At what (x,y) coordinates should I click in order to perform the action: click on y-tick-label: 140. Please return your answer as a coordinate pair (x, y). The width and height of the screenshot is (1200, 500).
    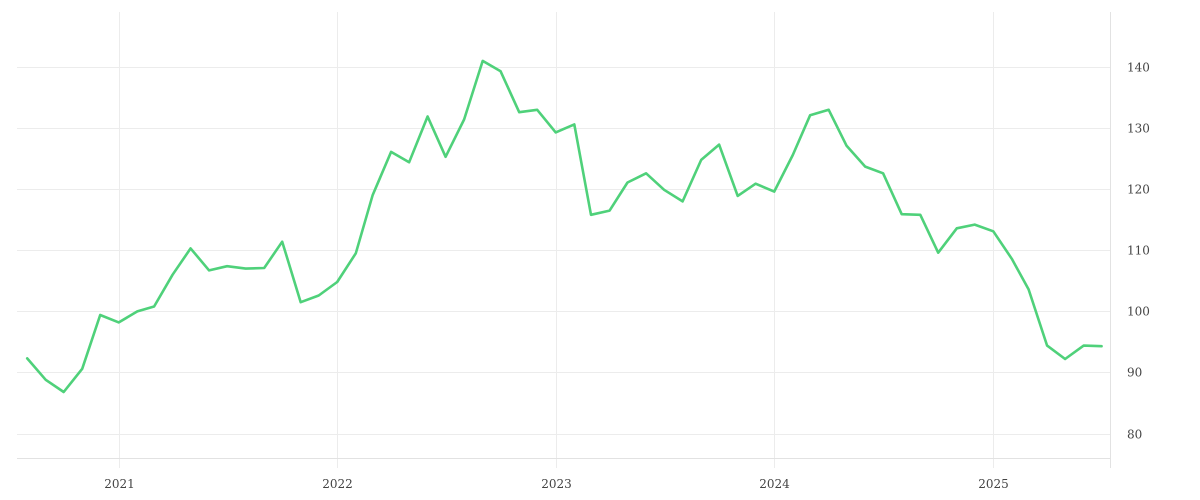
    Looking at the image, I should click on (1138, 68).